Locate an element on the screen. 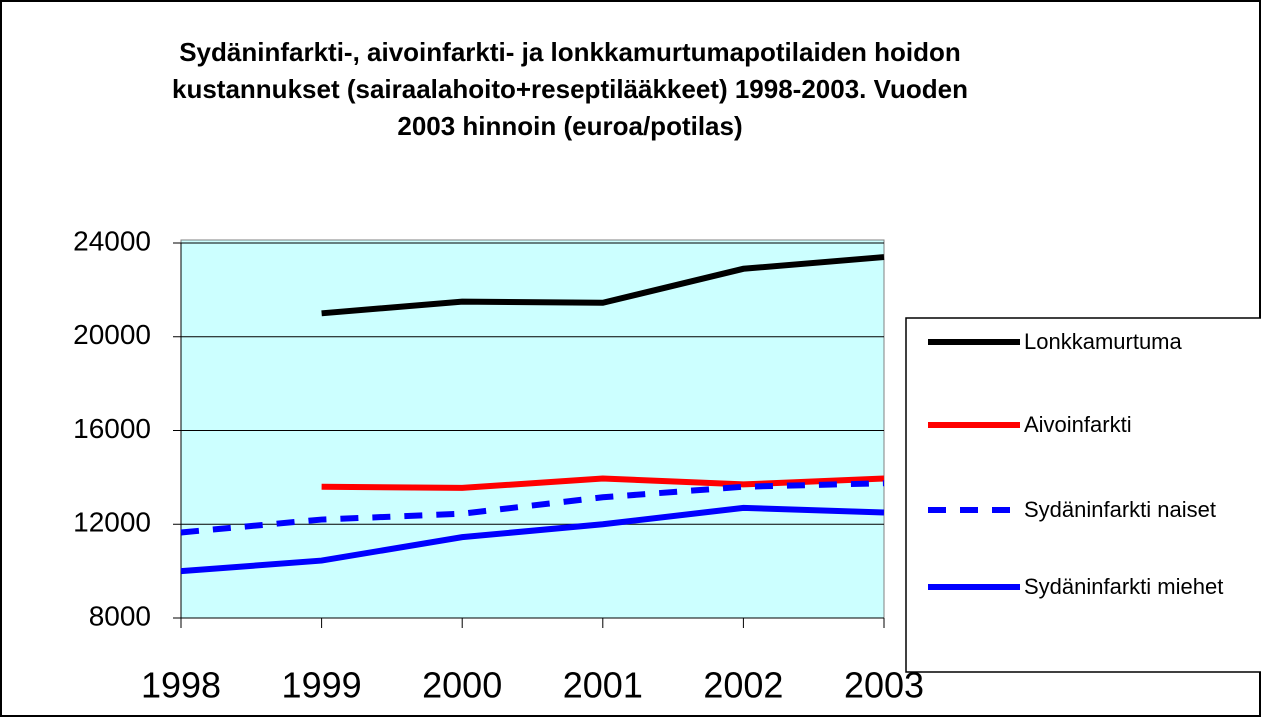 The height and width of the screenshot is (717, 1261). x-tick-label: 1998 is located at coordinates (181, 685).